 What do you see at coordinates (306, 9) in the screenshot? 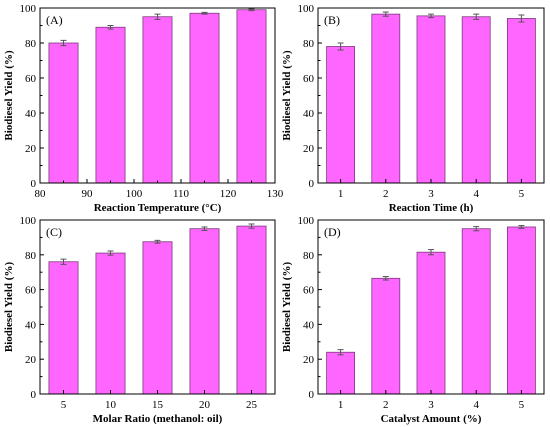
I see `b-y-tick-label: 100` at bounding box center [306, 9].